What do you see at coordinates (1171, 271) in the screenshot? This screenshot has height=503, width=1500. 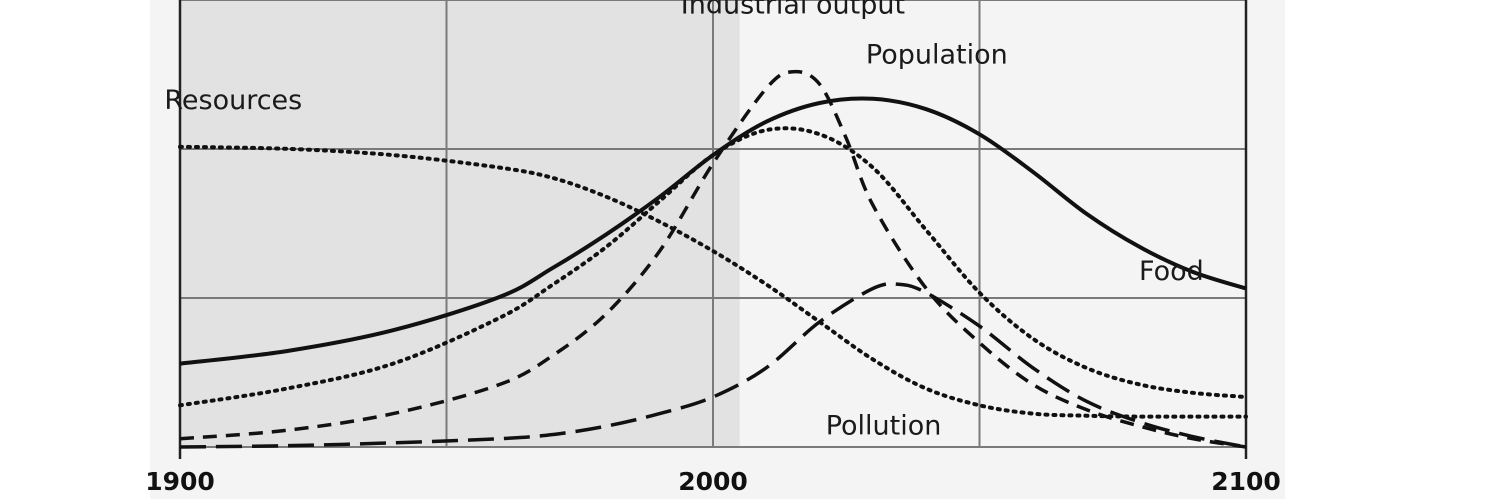 I see `label-food: Food` at bounding box center [1171, 271].